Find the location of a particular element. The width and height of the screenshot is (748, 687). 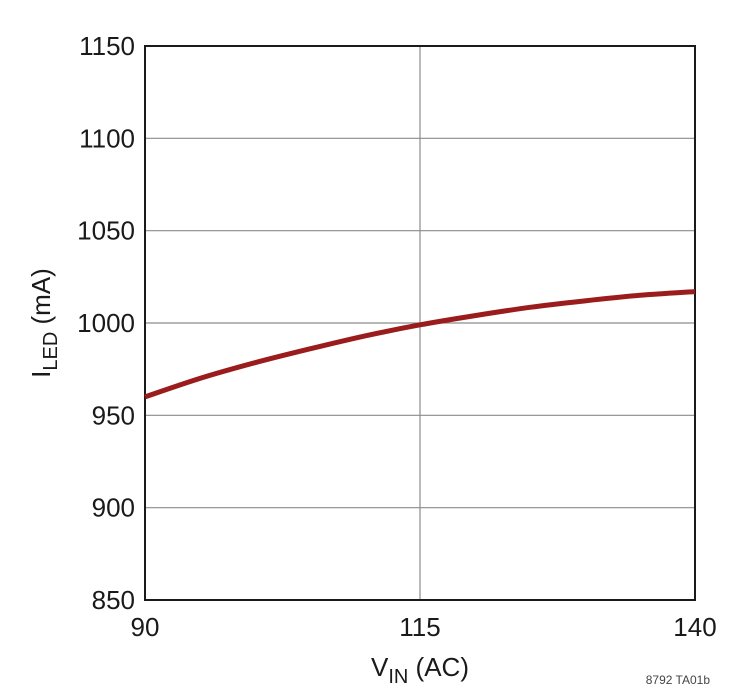

x-axis-label-main: V is located at coordinates (380, 667).